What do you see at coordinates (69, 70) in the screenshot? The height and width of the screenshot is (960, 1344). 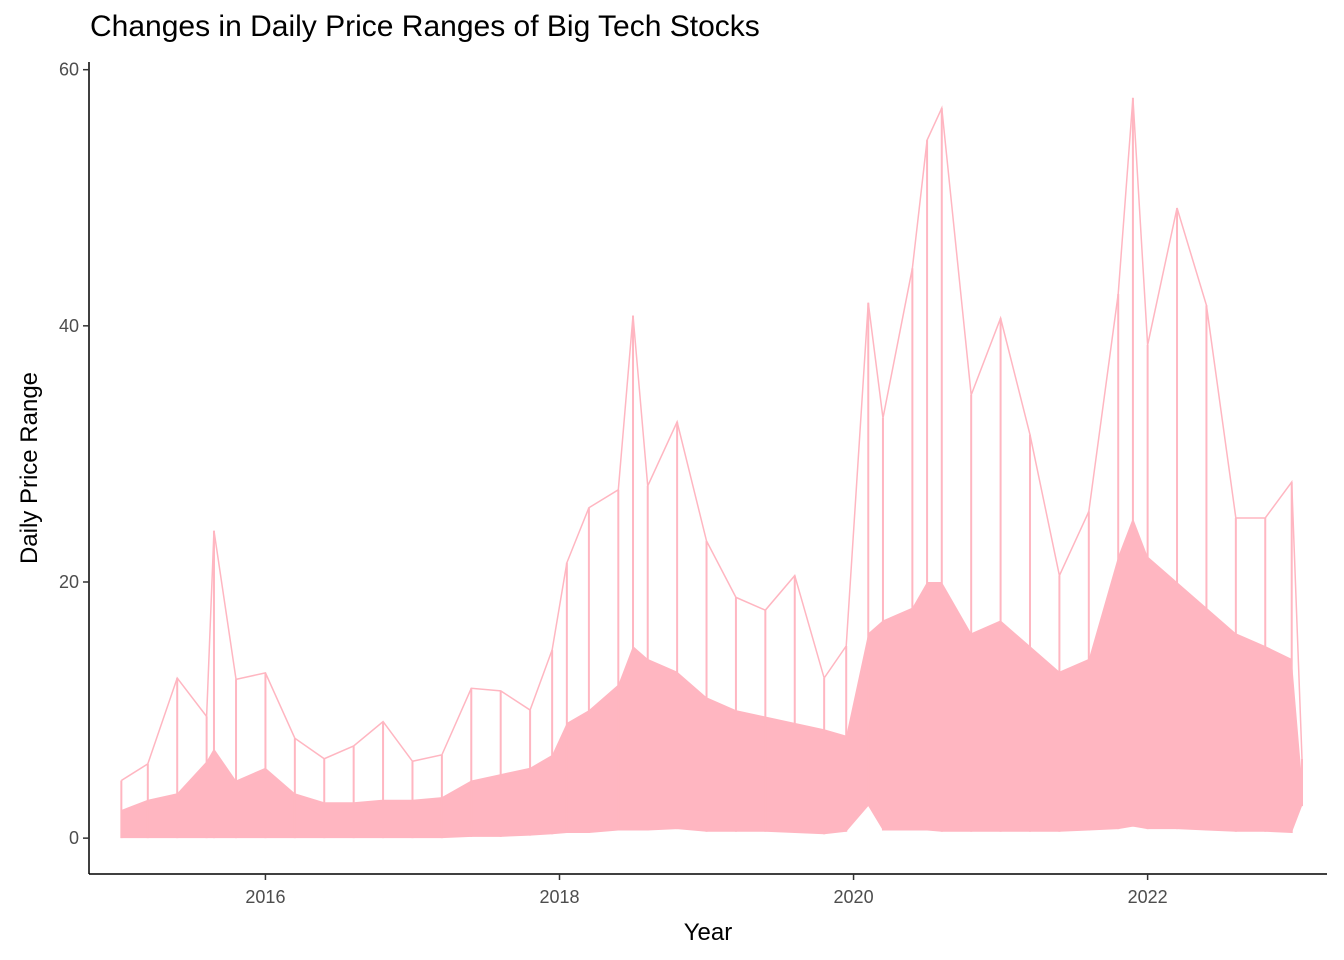 I see `y-tick-label: 60` at bounding box center [69, 70].